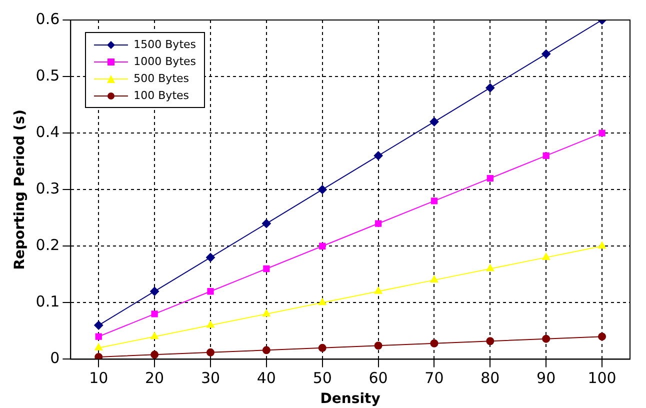 Image resolution: width=646 pixels, height=408 pixels. I want to click on x-tick-label: 10, so click(98, 378).